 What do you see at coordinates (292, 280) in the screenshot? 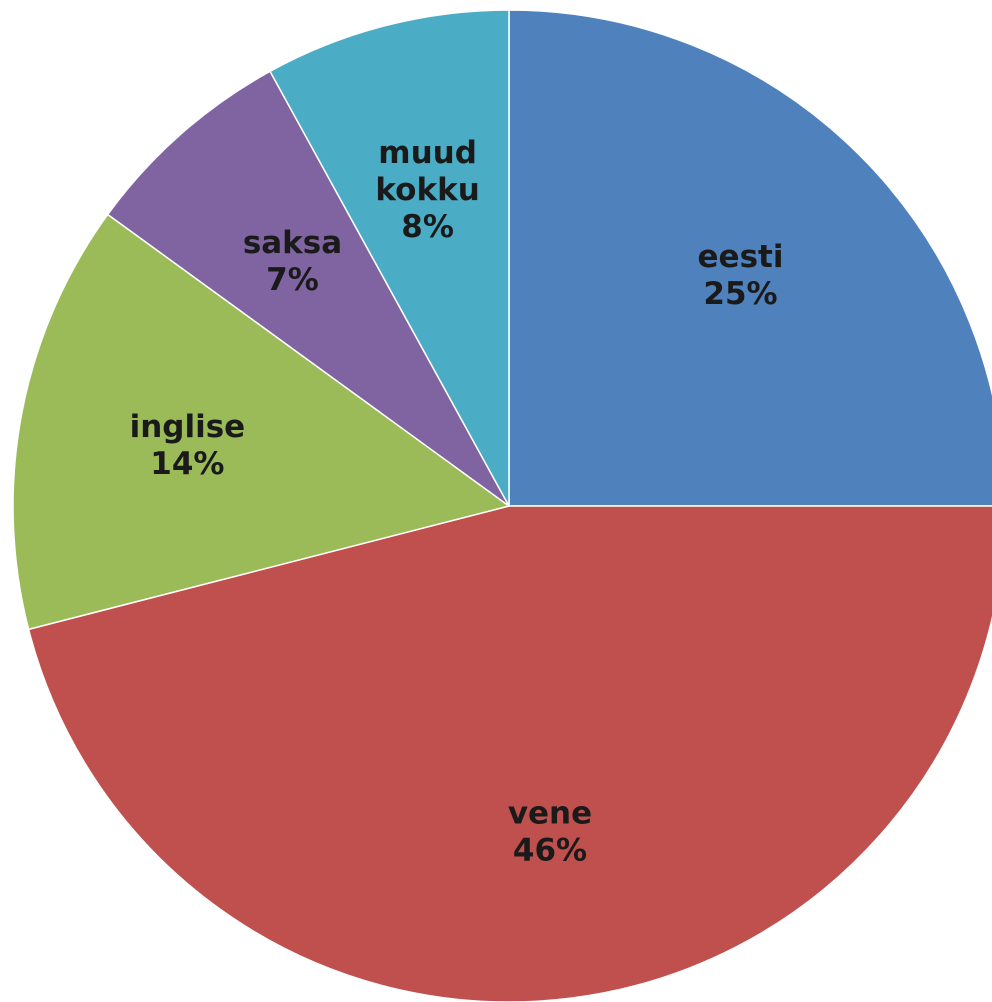
I see `slice-value-saksa: 7%` at bounding box center [292, 280].